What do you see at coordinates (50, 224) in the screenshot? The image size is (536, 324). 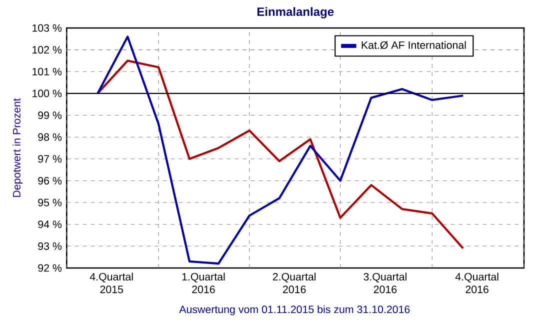 I see `y-tick-label: 94 %` at bounding box center [50, 224].